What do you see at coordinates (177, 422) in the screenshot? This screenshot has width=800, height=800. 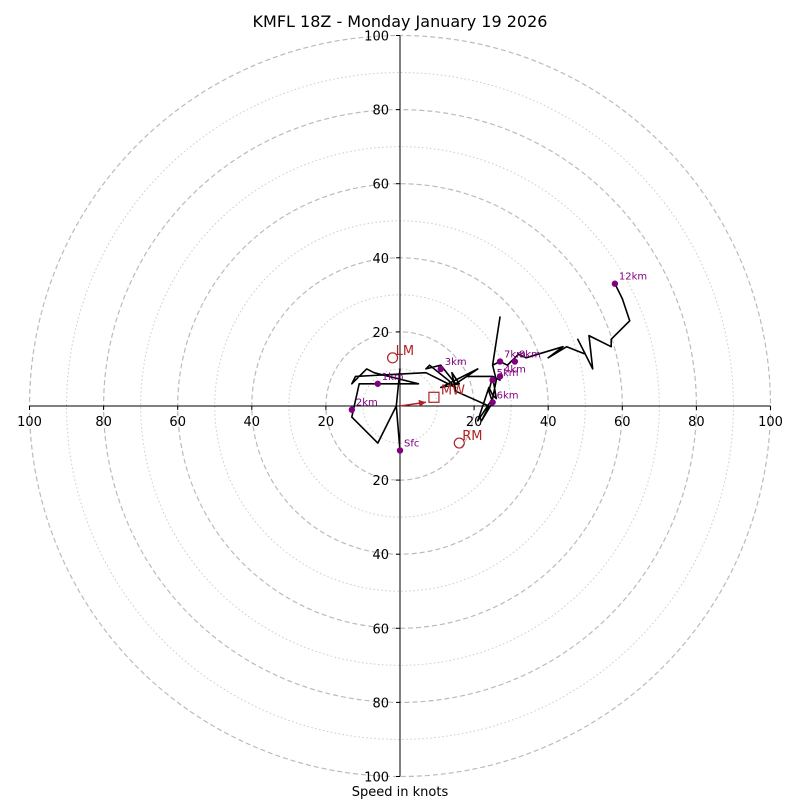 I see `tick-label-left-60: 60` at bounding box center [177, 422].